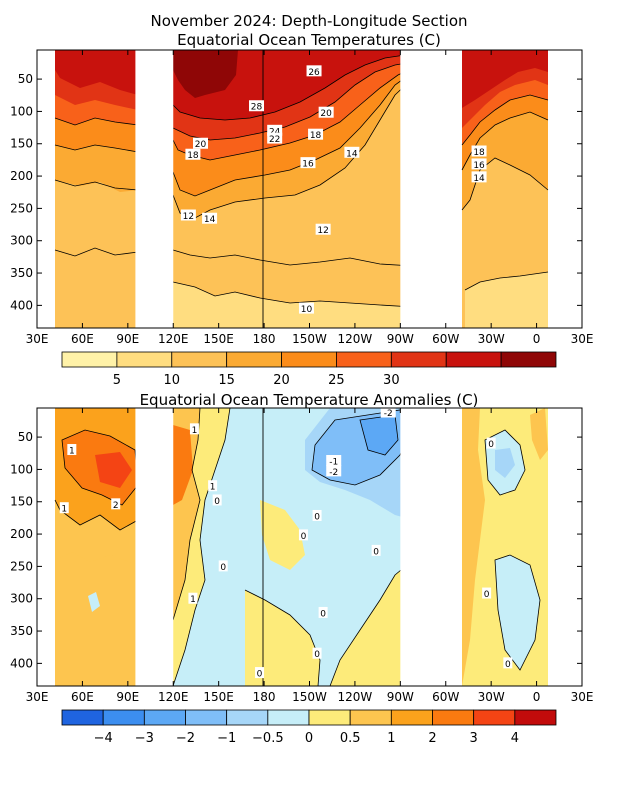 This screenshot has height=804, width=618. What do you see at coordinates (257, 108) in the screenshot?
I see `contour-label: 28` at bounding box center [257, 108].